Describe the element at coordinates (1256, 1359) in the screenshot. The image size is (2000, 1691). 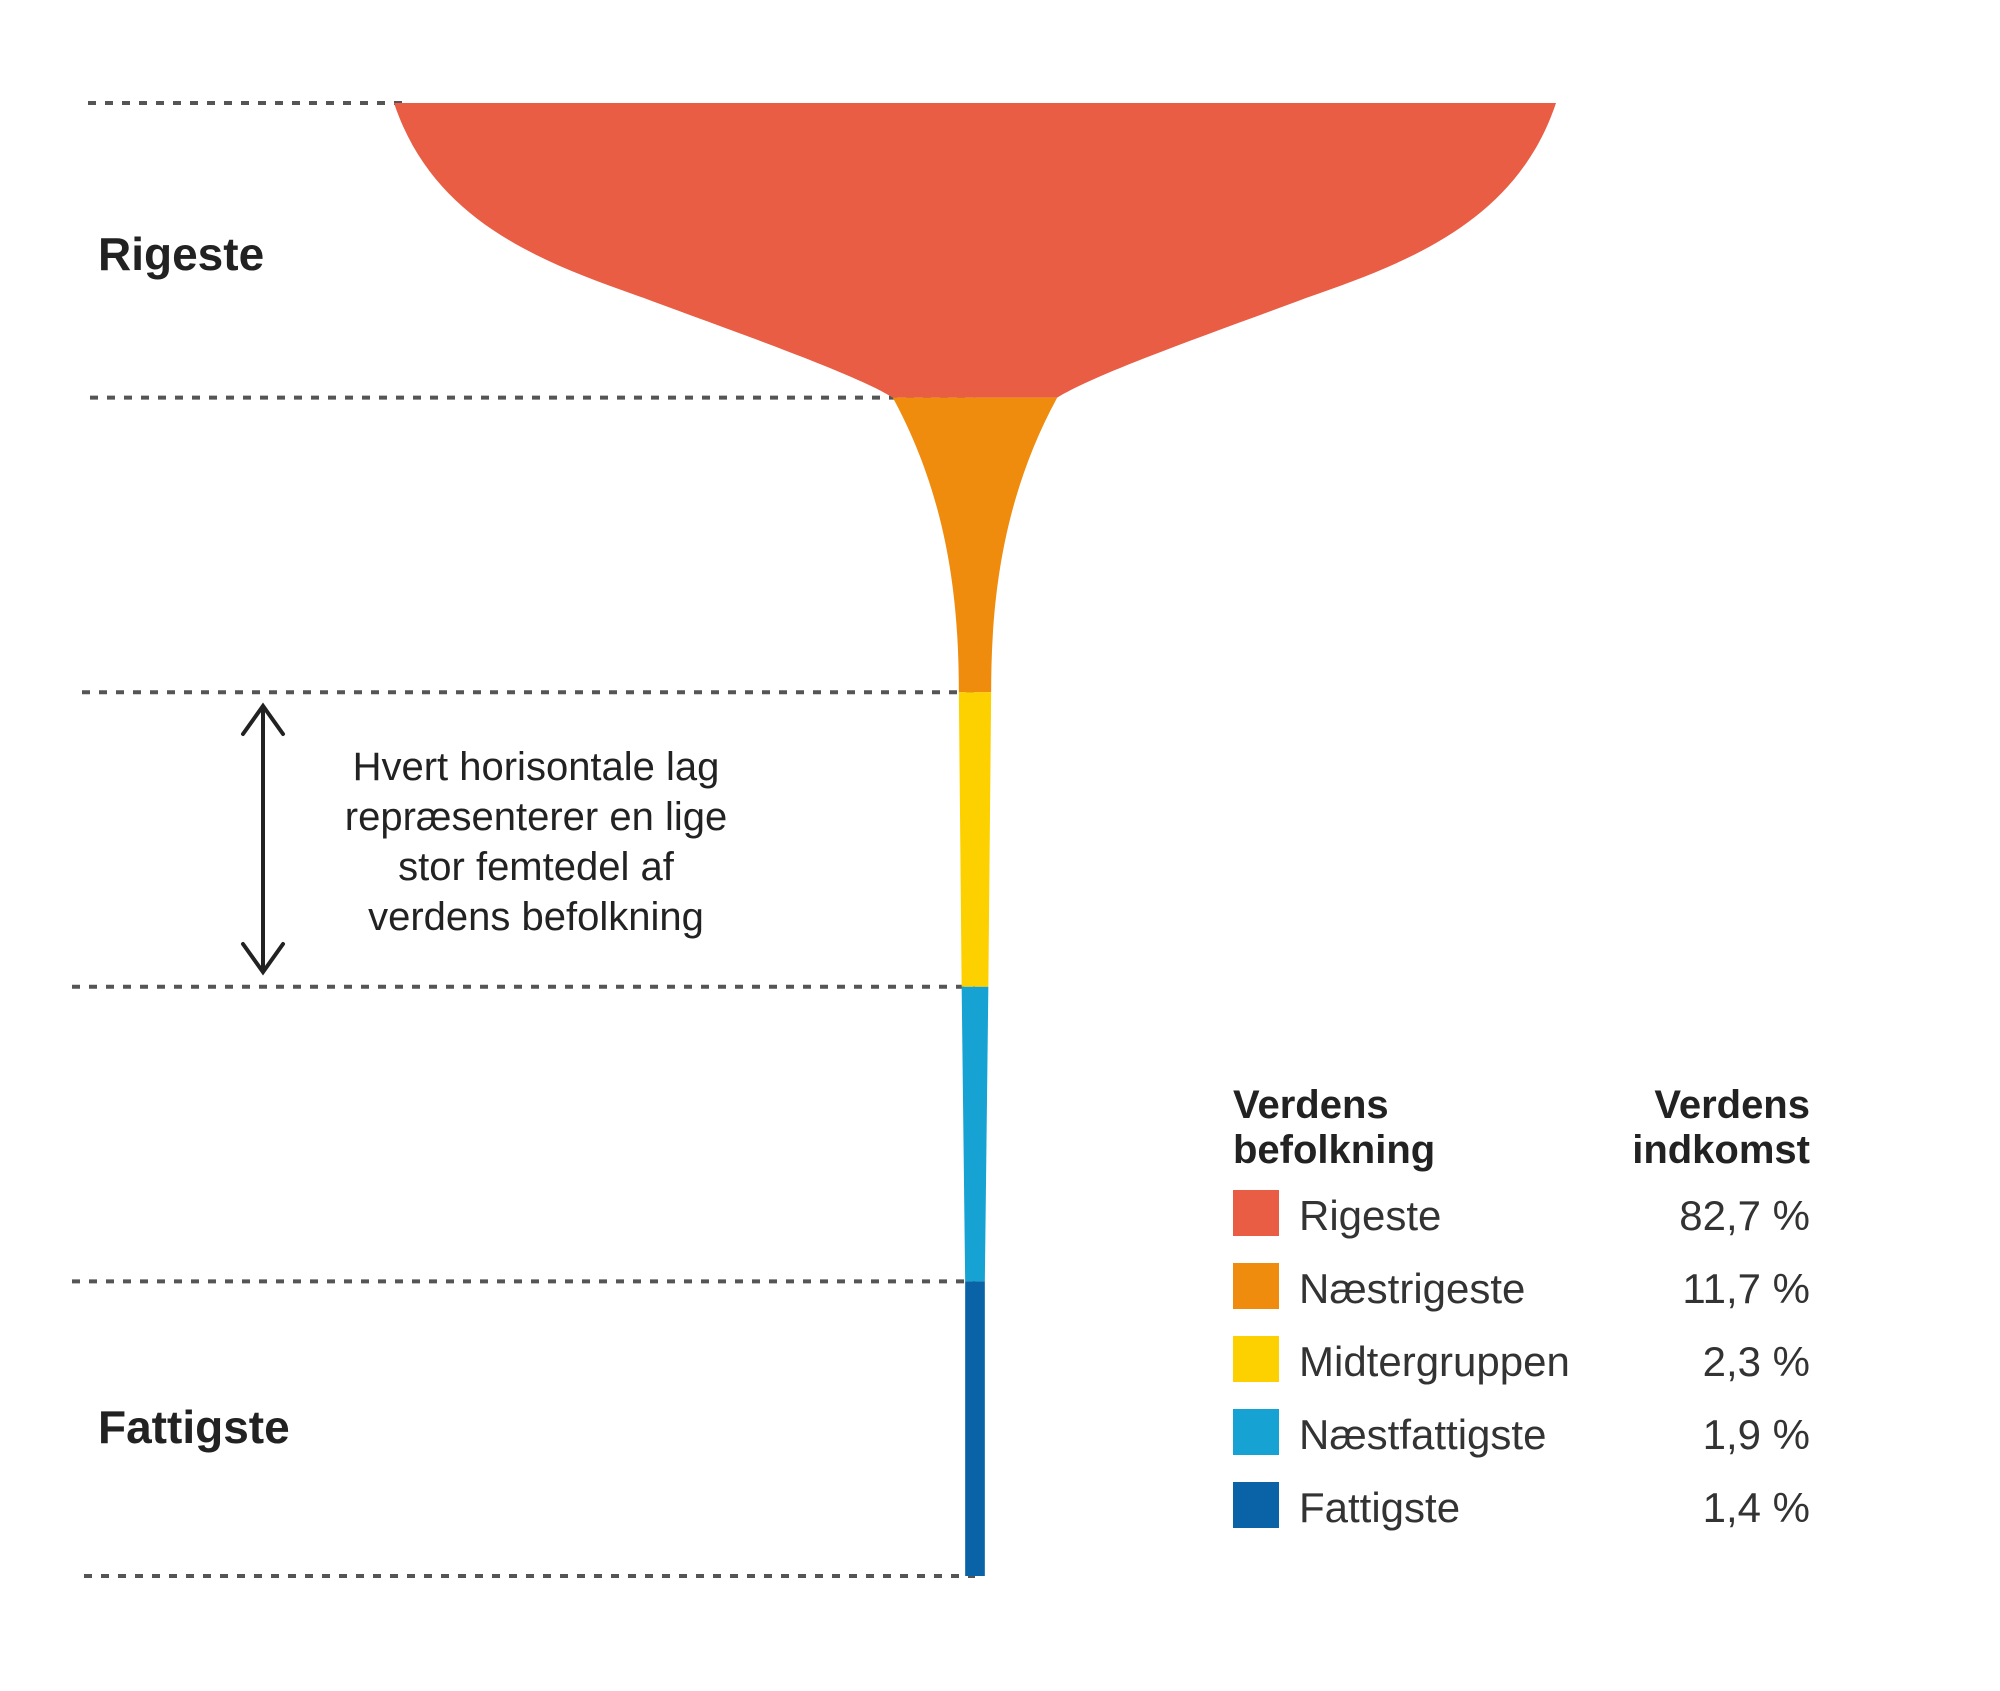
I see `legend-swatch-midtergruppen` at that location.